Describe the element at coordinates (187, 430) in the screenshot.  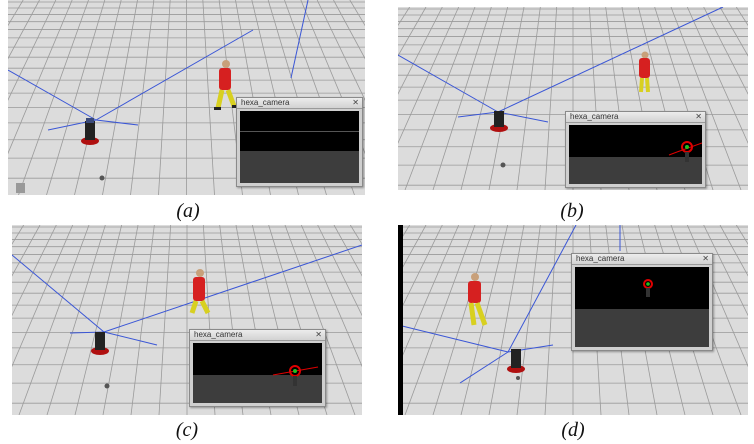
I see `caption-c: (c)` at that location.